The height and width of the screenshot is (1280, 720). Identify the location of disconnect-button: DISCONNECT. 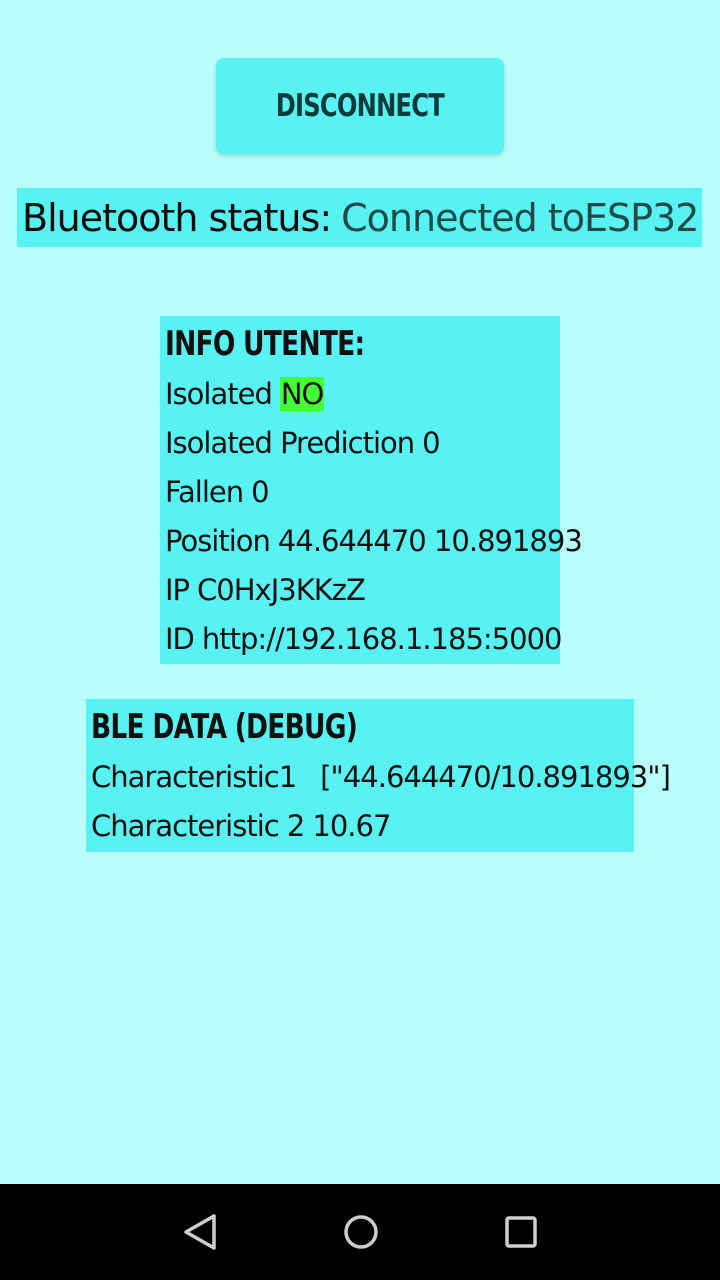
(360, 106).